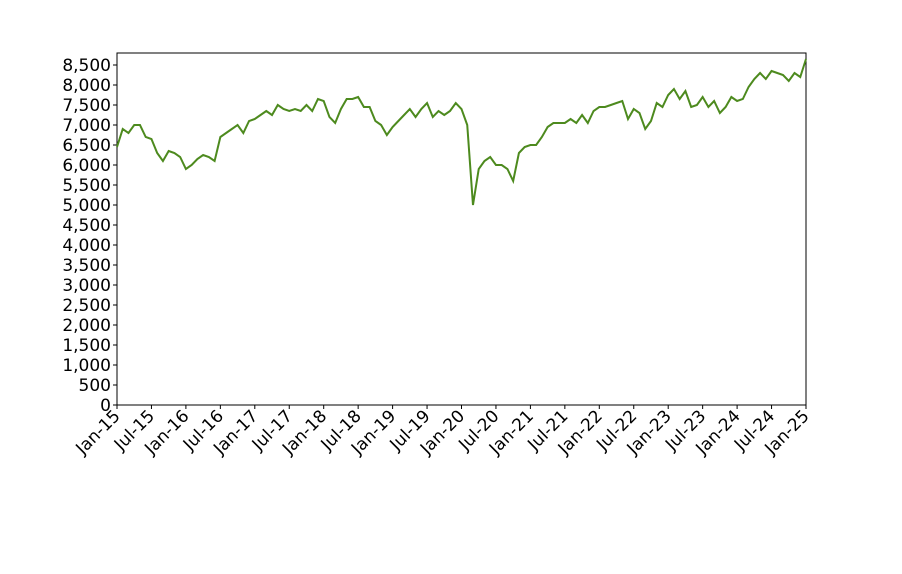  I want to click on y-tick-label: 7,000, so click(86, 126).